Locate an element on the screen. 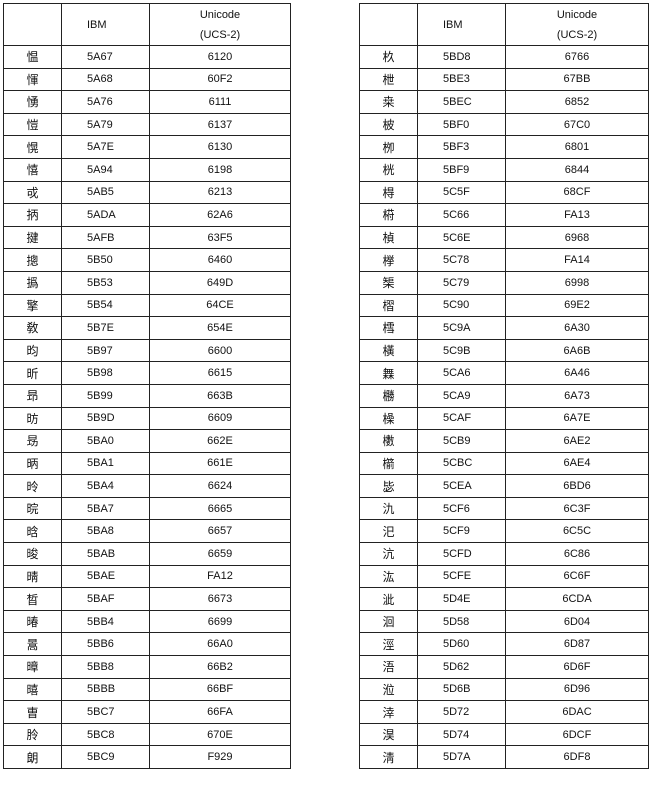 The image size is (651, 789). table-row: 桒 5BEC 6852 is located at coordinates (504, 102).